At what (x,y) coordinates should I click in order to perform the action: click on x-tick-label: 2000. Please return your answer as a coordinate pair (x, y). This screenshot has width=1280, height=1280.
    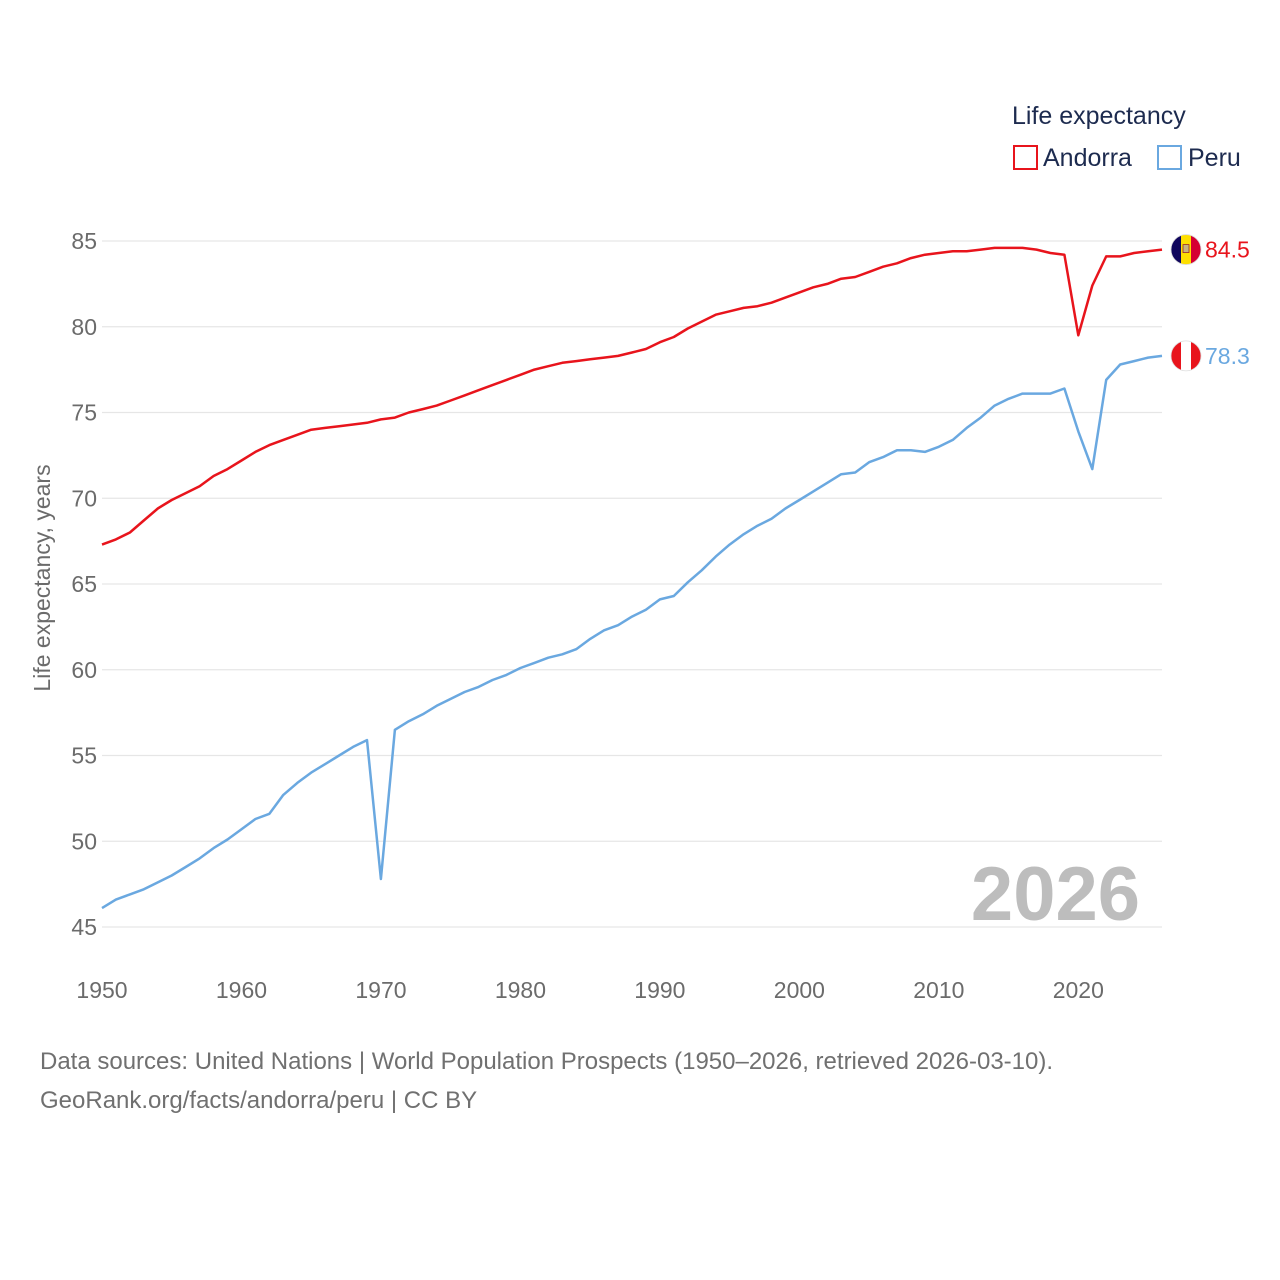
    Looking at the image, I should click on (799, 990).